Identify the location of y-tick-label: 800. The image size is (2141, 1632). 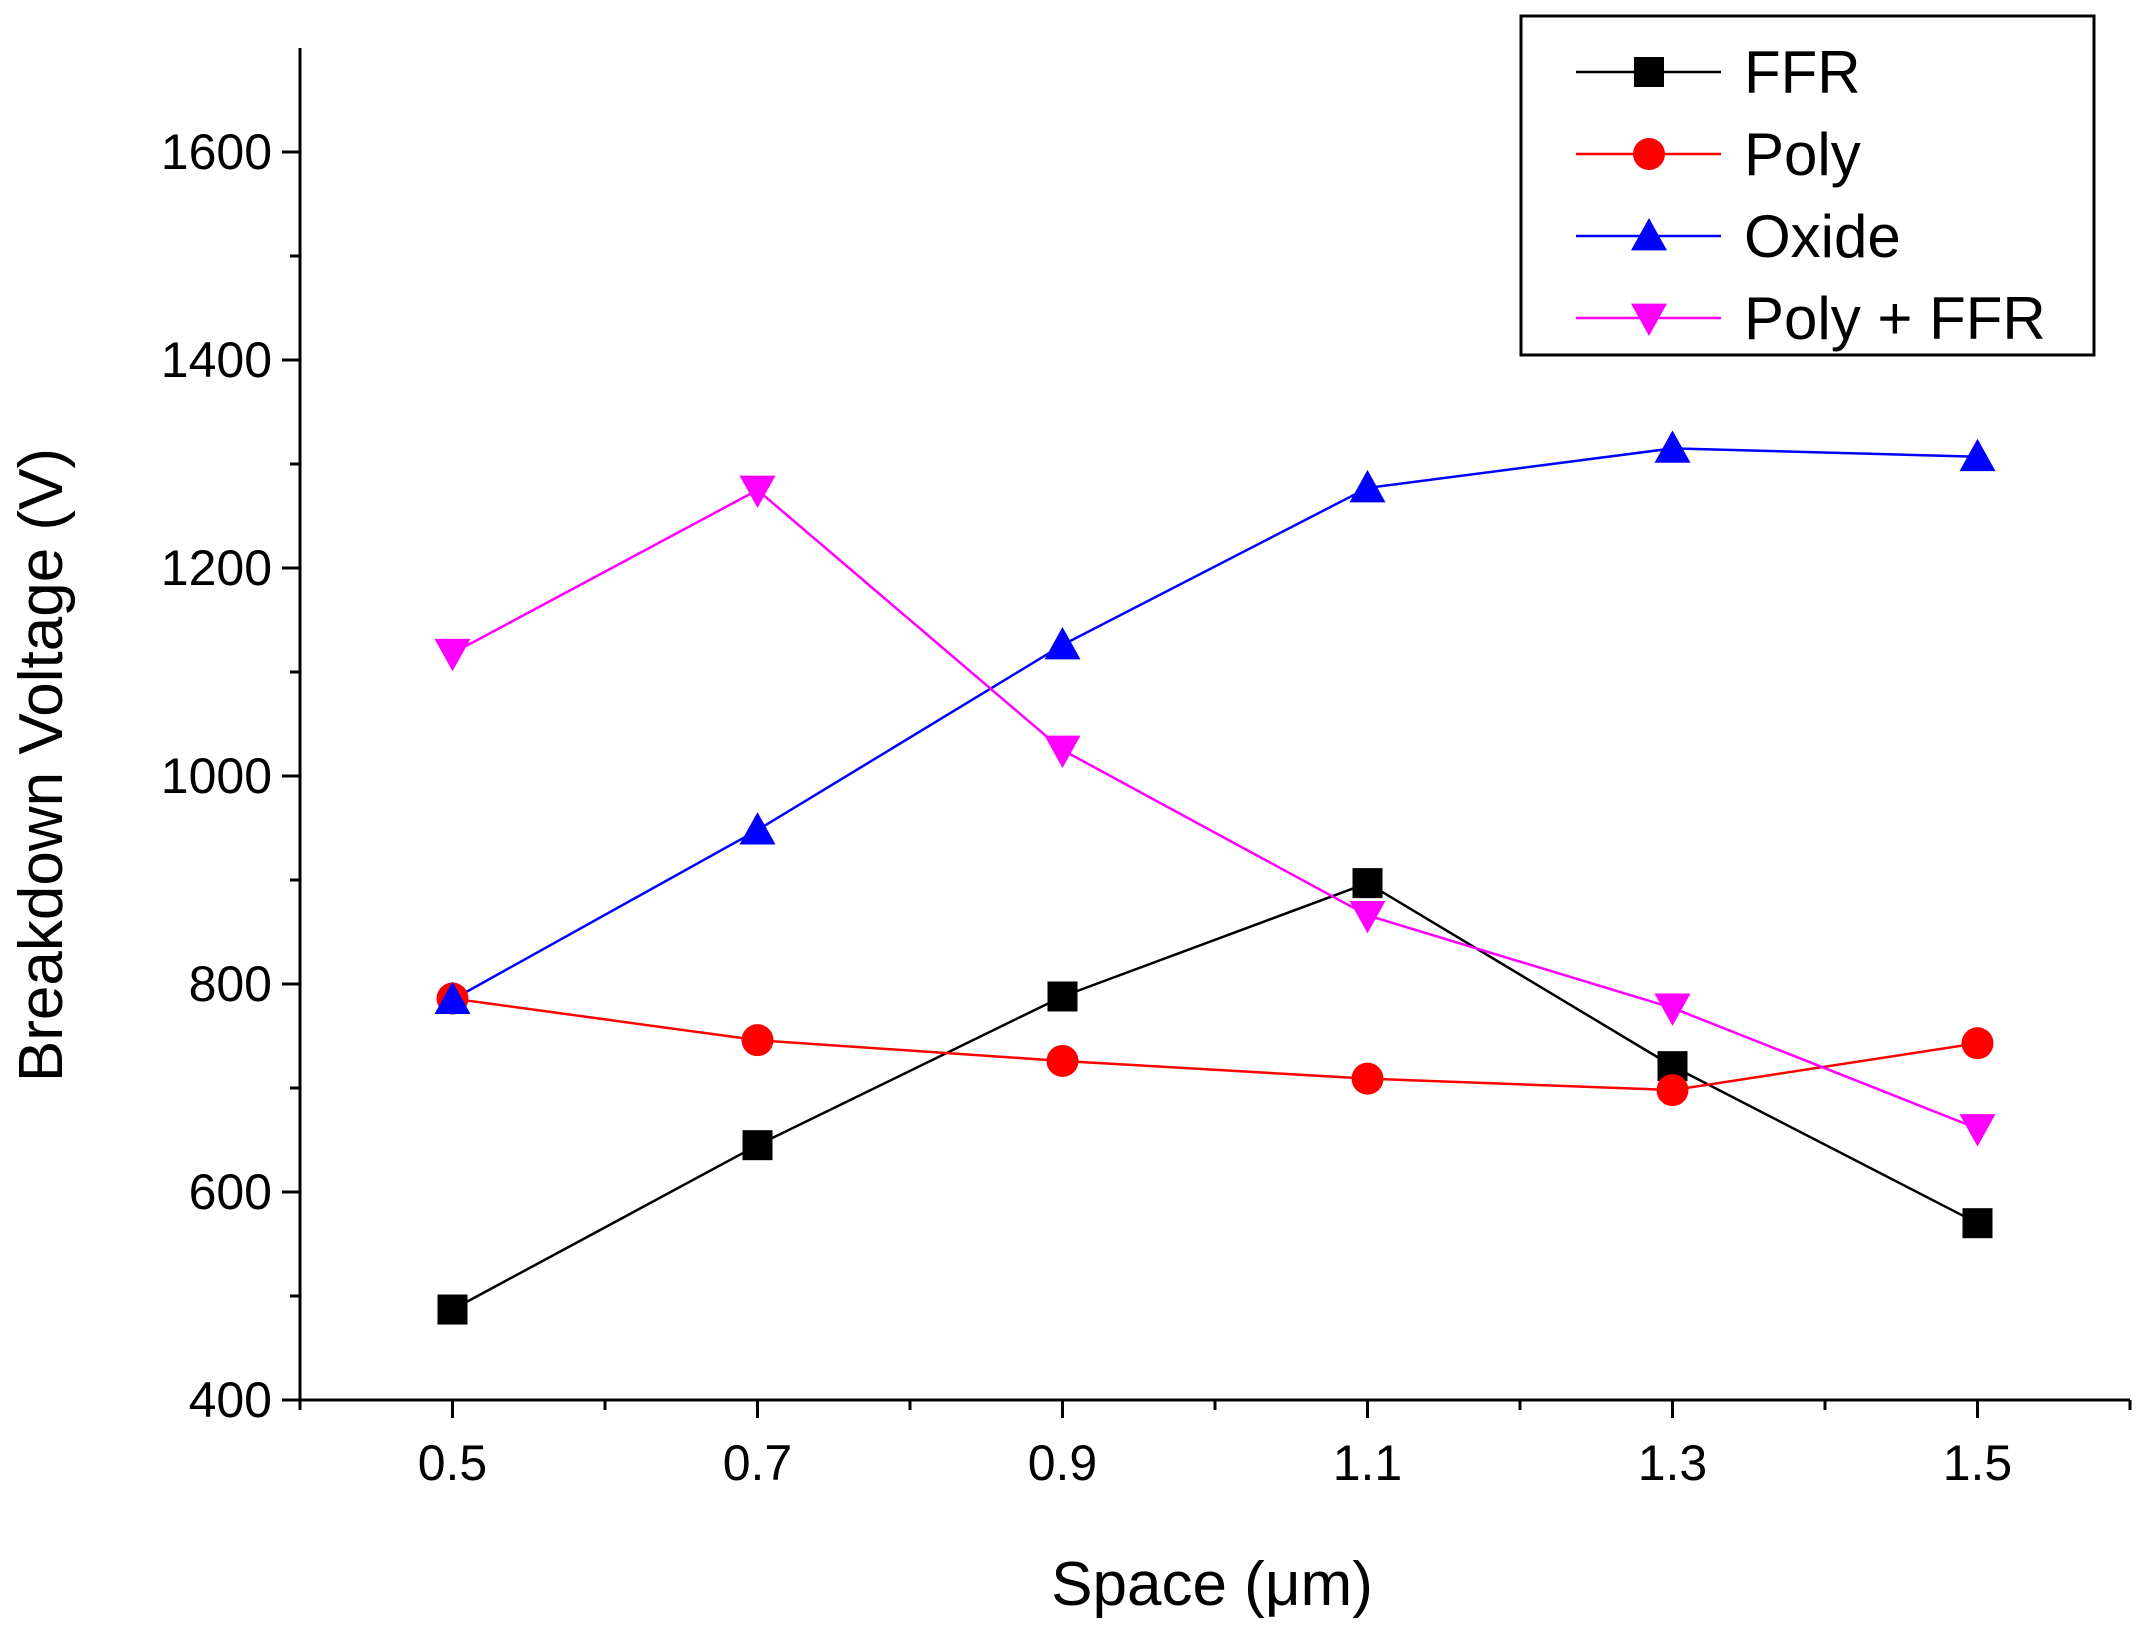
(230, 984).